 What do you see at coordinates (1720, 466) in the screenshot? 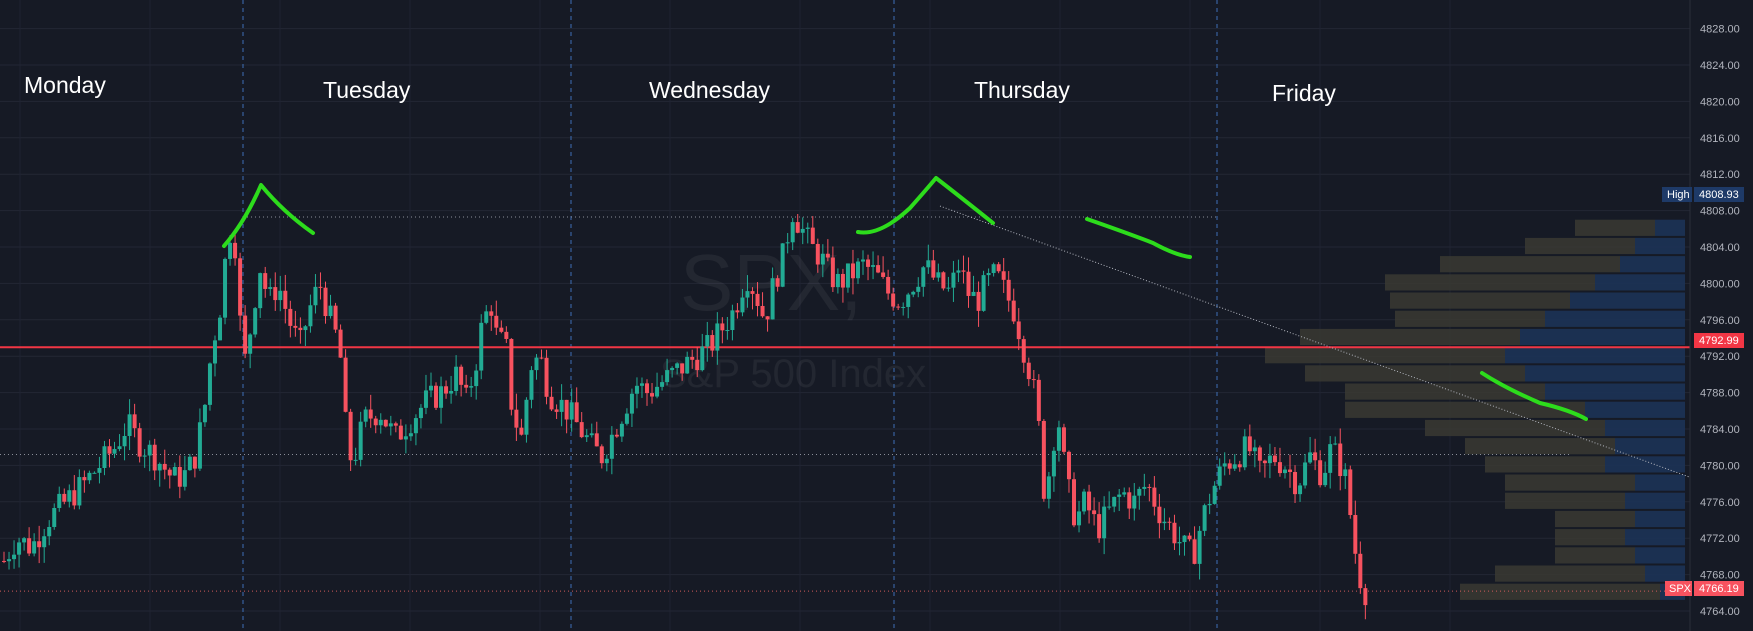
I see `y-tick-label: 4780.00` at bounding box center [1720, 466].